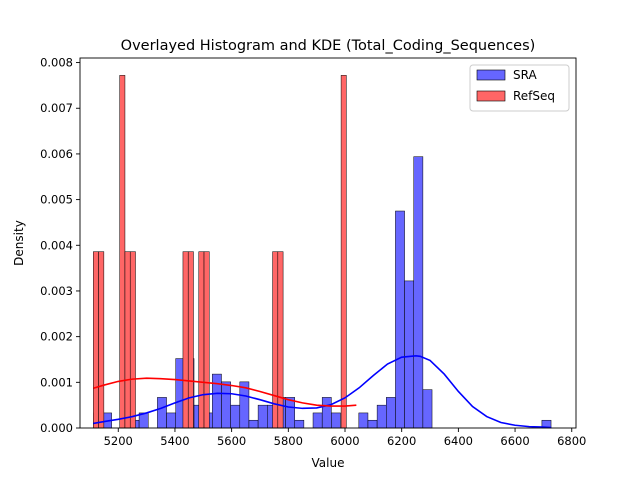  Describe the element at coordinates (458, 441) in the screenshot. I see `x-tick-label: 6400` at that location.